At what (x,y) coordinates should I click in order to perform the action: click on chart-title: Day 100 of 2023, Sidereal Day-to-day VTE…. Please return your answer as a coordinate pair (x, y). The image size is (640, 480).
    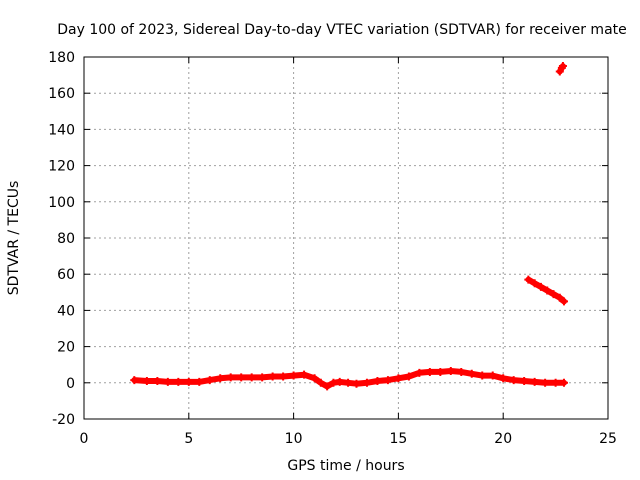
    Looking at the image, I should click on (342, 30).